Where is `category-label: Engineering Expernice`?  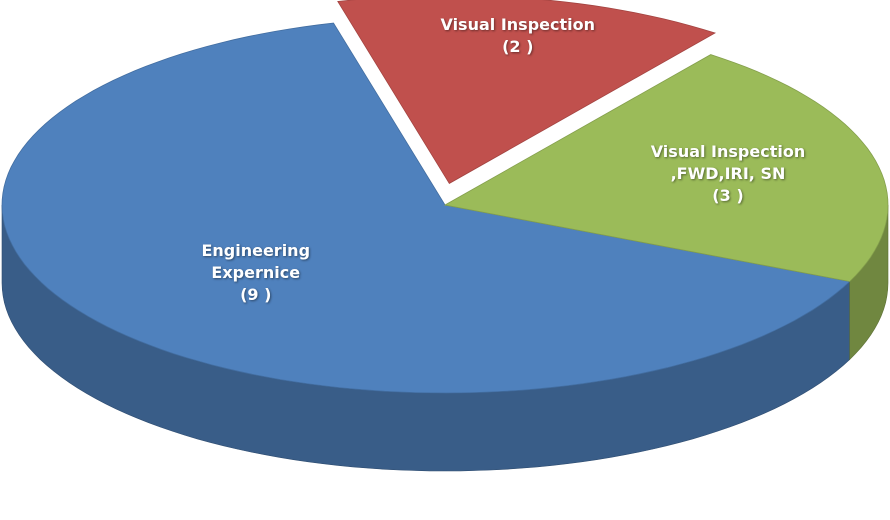
category-label: Engineering Expernice is located at coordinates (256, 262).